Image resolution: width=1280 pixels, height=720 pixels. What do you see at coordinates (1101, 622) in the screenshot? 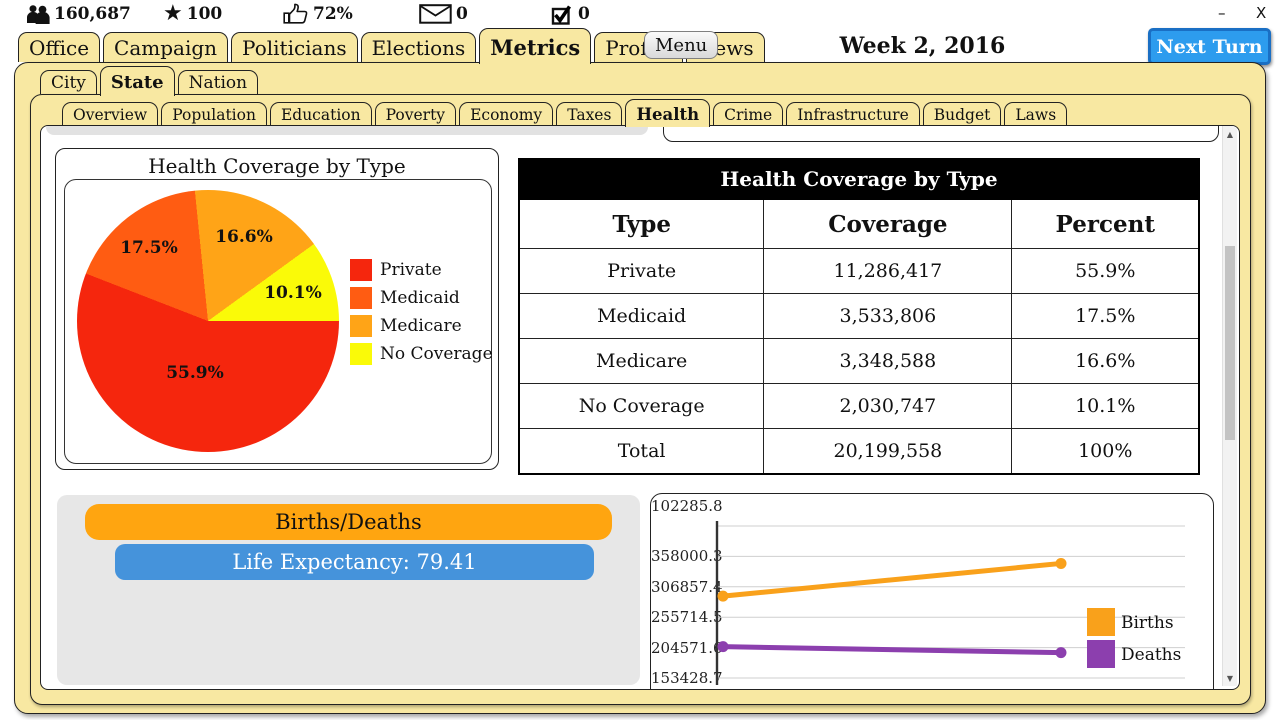
I see `legend-swatch-births` at bounding box center [1101, 622].